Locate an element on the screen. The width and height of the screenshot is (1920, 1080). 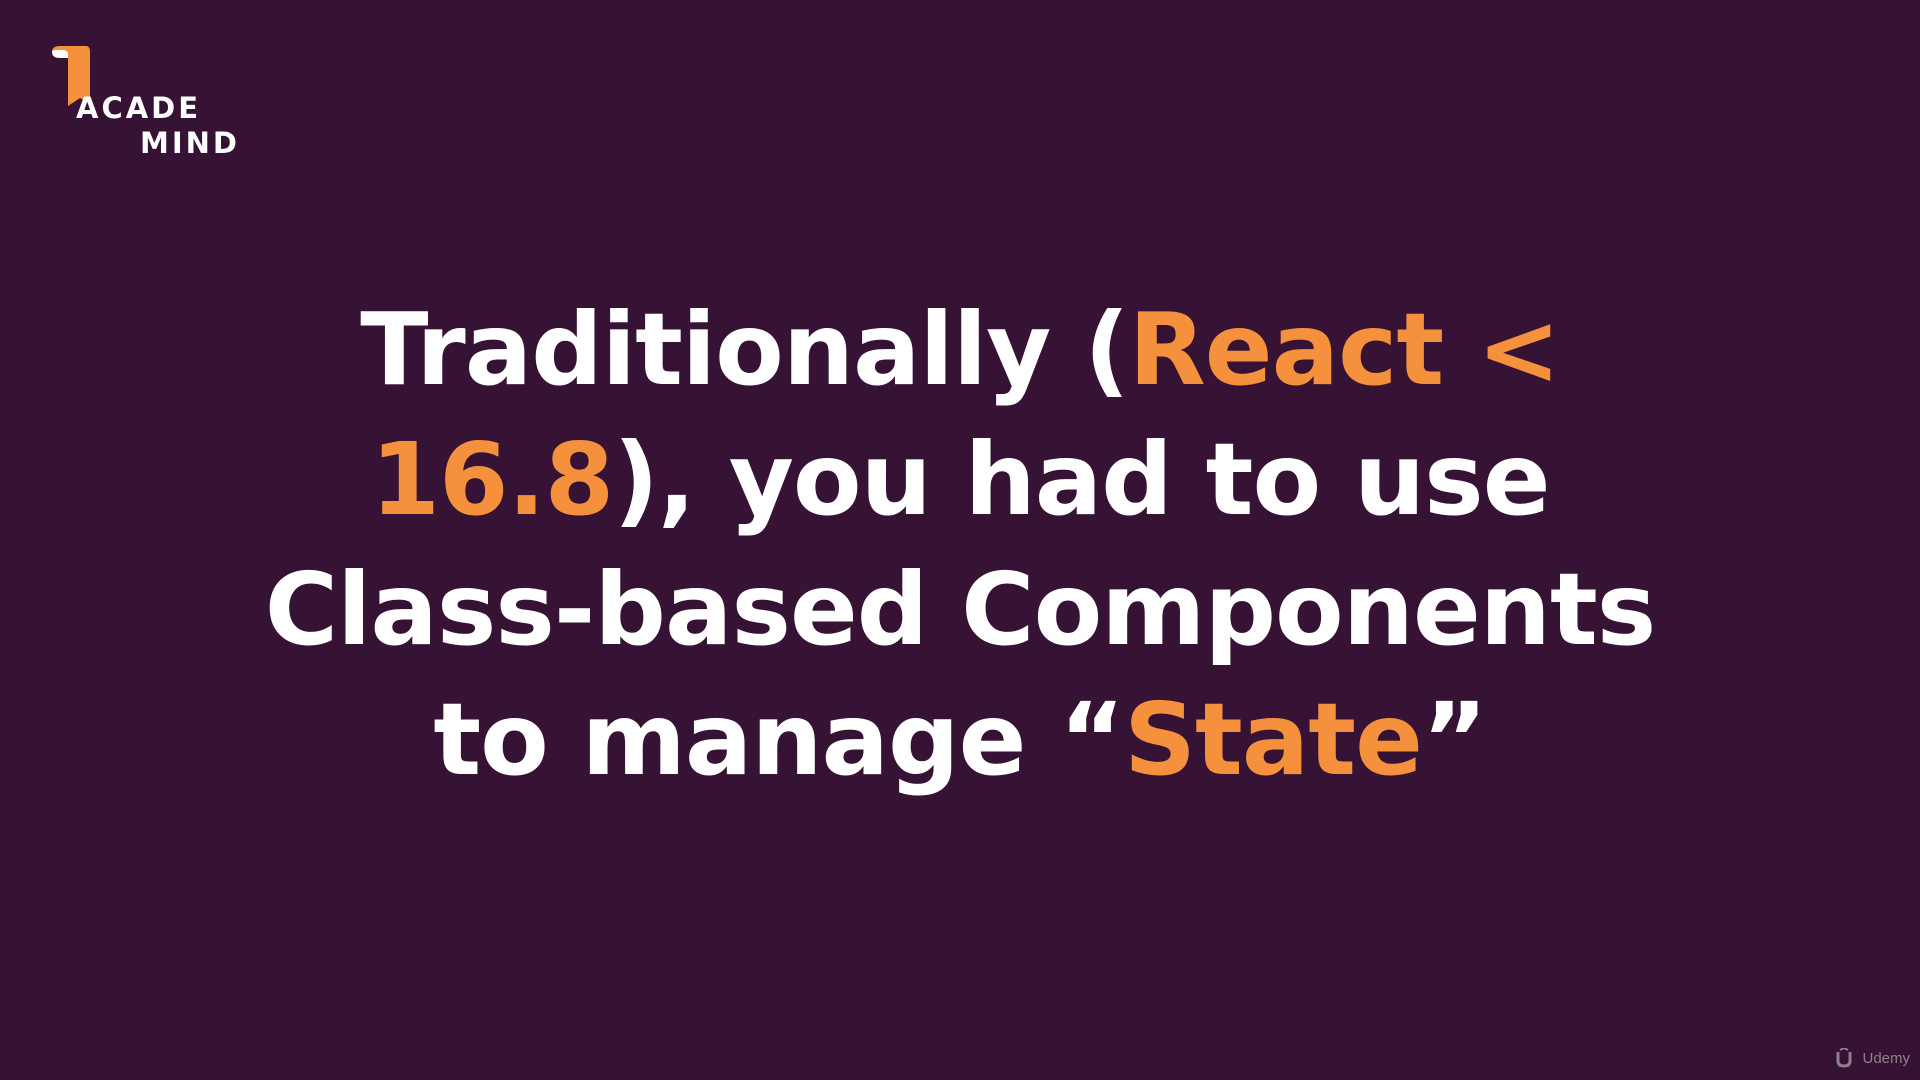
academind-logo: ACADE MIND is located at coordinates (152, 103).